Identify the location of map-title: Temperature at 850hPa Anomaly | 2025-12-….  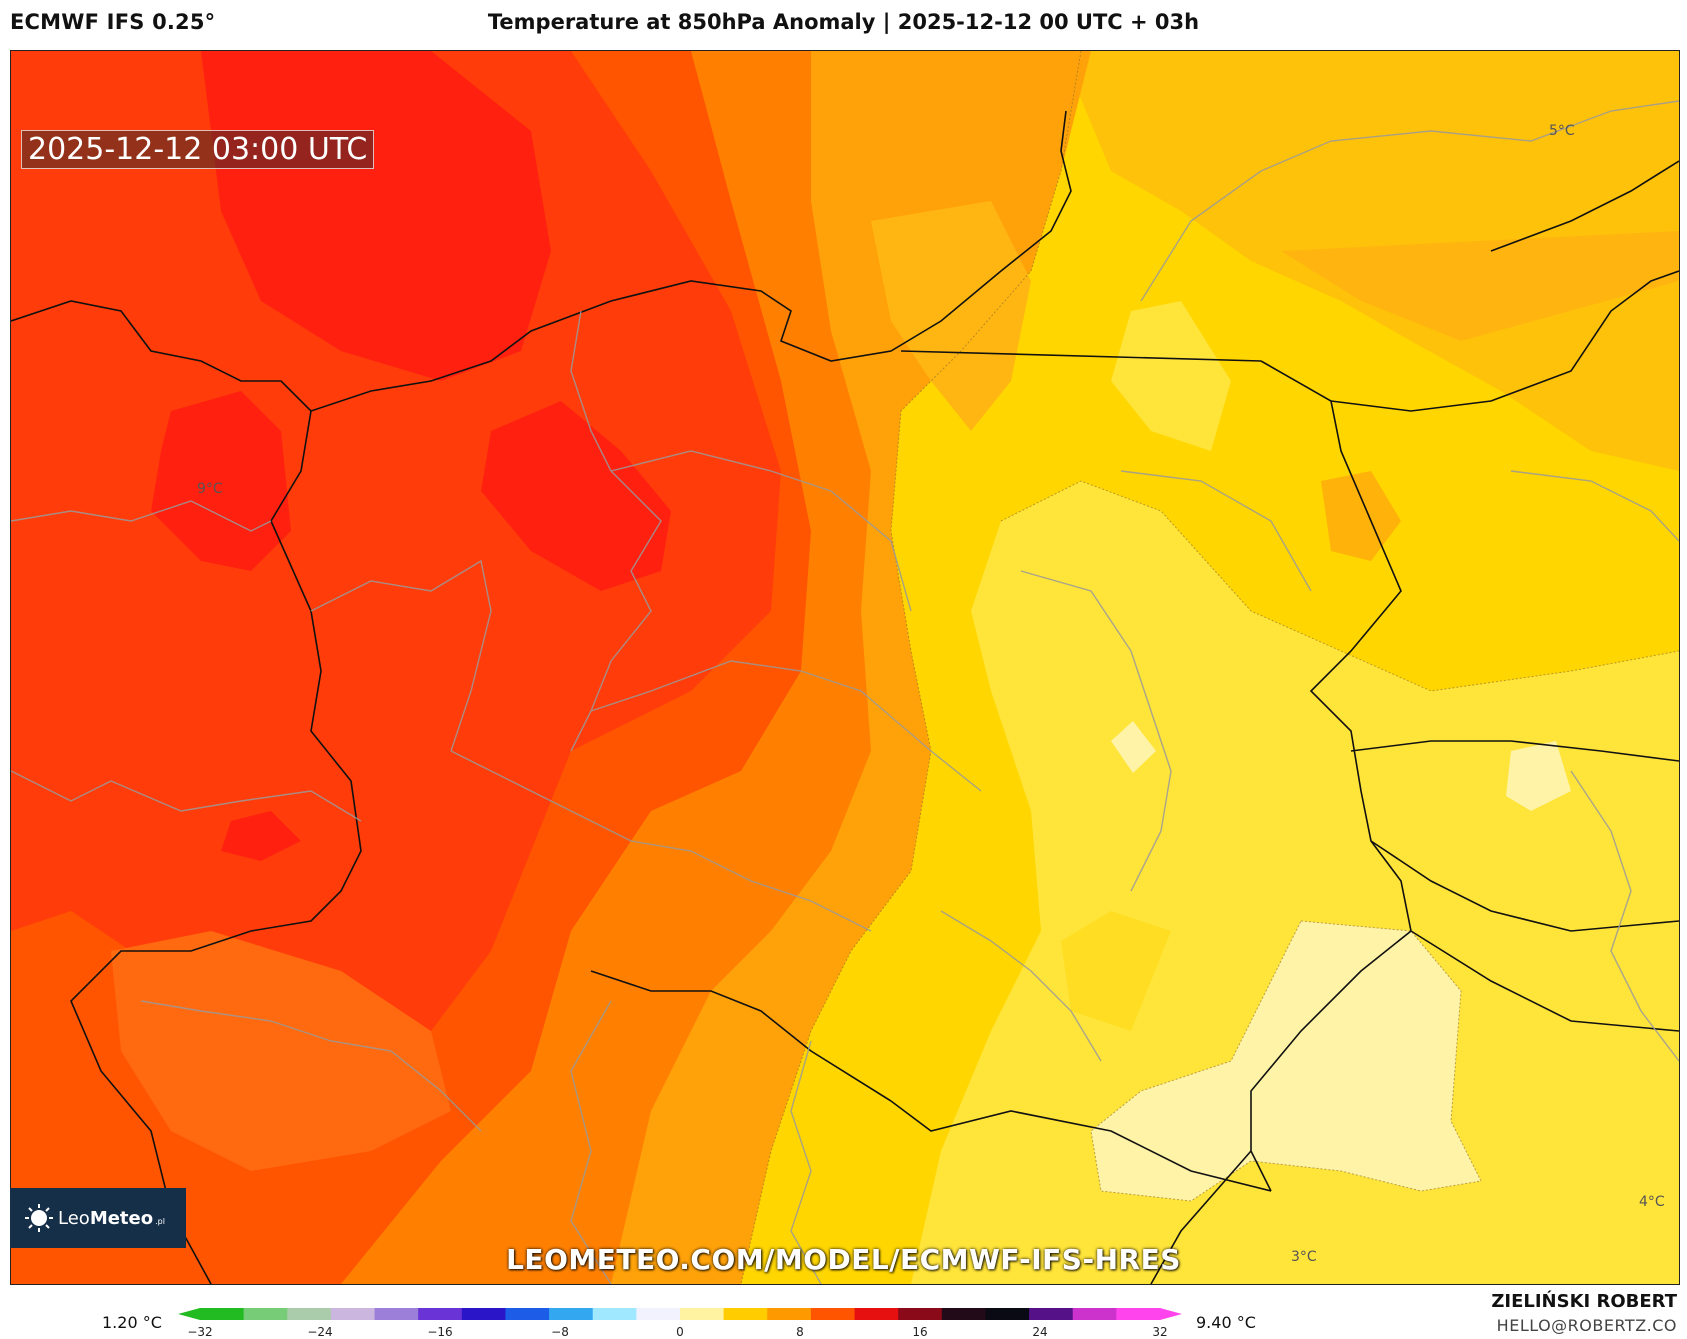
(843, 22).